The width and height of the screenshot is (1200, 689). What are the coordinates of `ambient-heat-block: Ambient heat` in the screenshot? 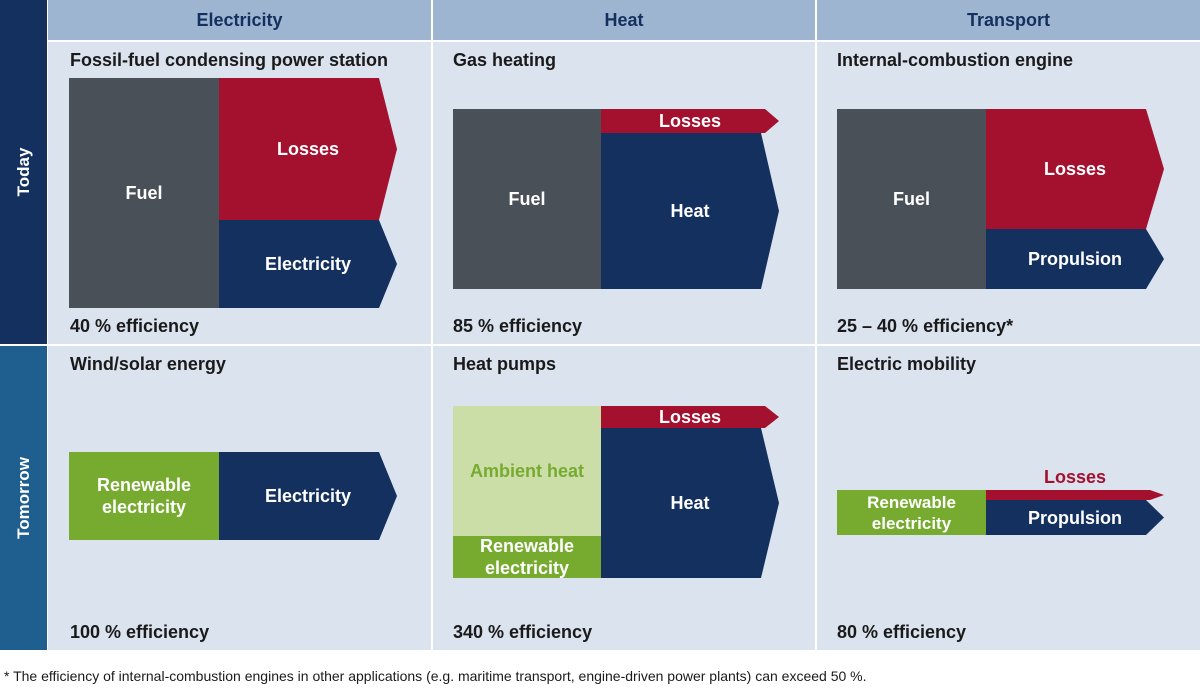 It's located at (527, 471).